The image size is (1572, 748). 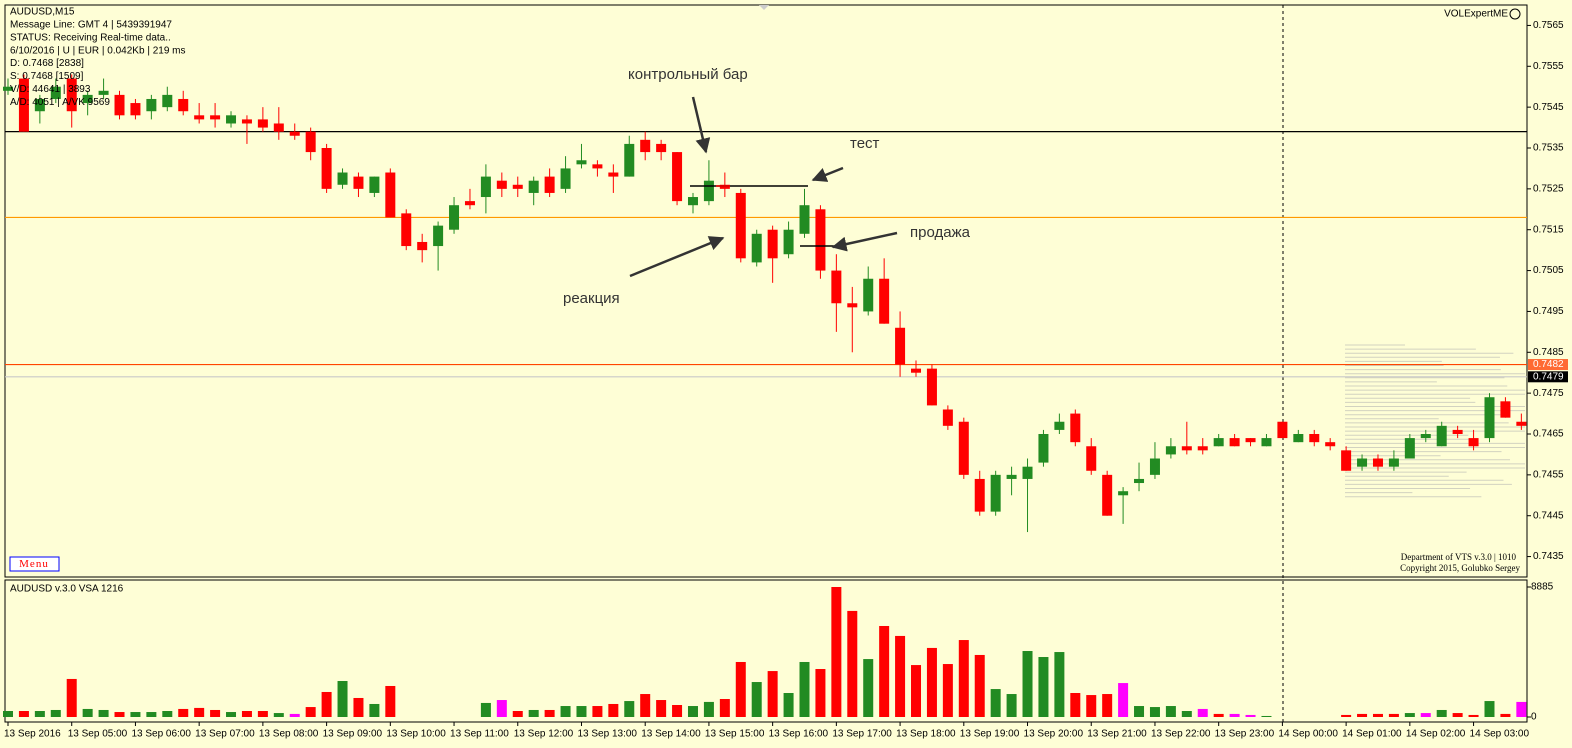 I want to click on x-tick-label: 13 Sep 10:00, so click(x=416, y=734).